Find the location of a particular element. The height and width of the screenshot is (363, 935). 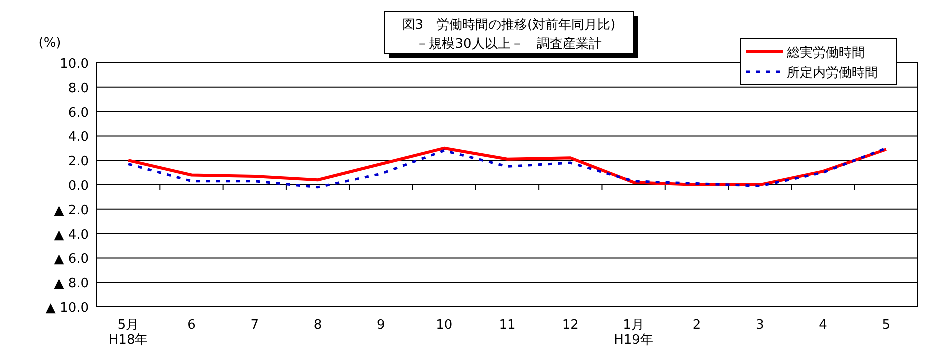

ytick: ▲ 8.0 is located at coordinates (71, 284).